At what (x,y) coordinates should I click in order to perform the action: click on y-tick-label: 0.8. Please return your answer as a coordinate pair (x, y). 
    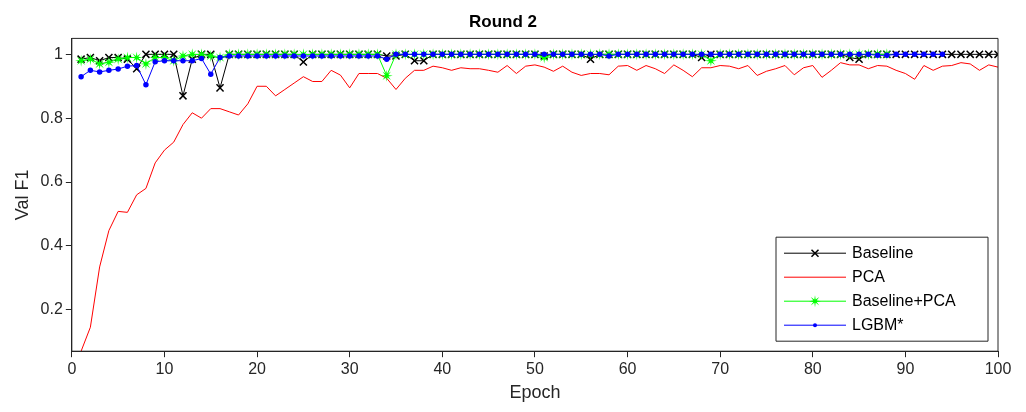
    Looking at the image, I should click on (51, 117).